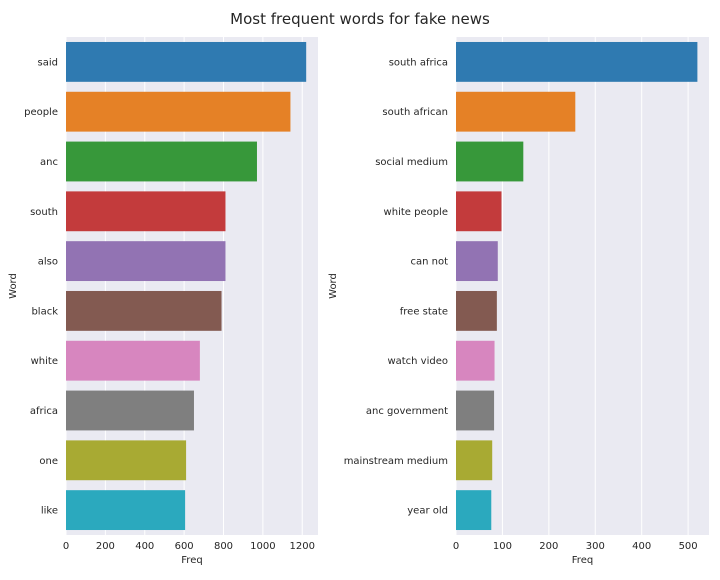  Describe the element at coordinates (48, 62) in the screenshot. I see `y-tick-label: said` at that location.